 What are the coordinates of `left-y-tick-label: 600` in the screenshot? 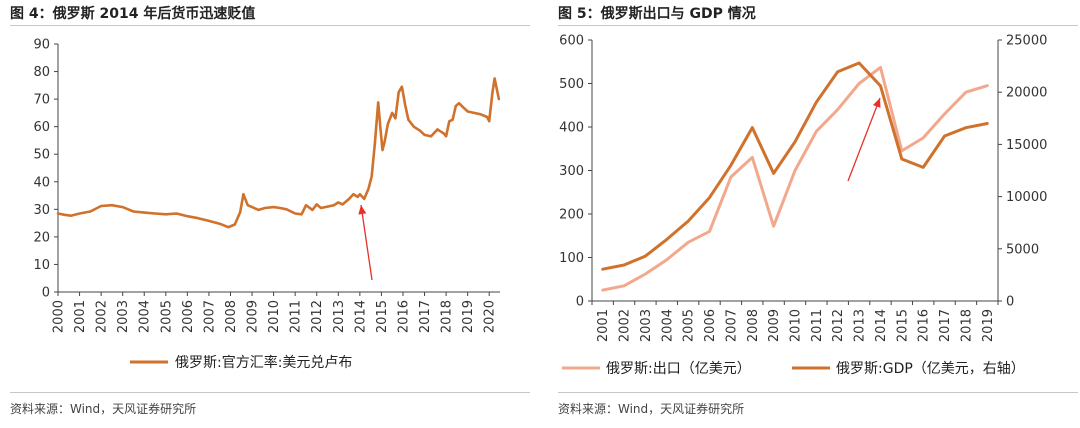 It's located at (571, 41).